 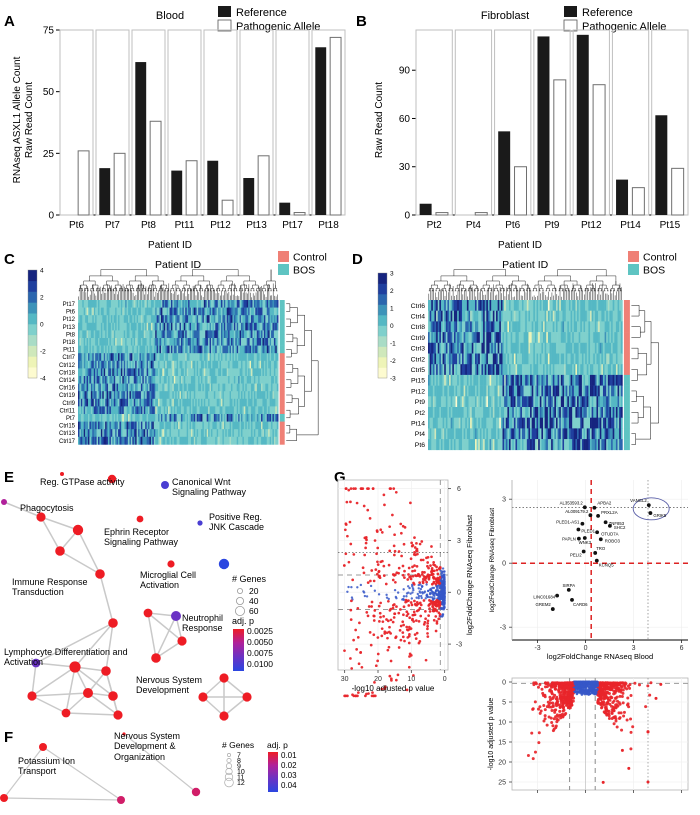 What do you see at coordinates (17, 120) in the screenshot?
I see `panel-a-ylabel-1: RNAseq ASXL1 Allele Count` at bounding box center [17, 120].